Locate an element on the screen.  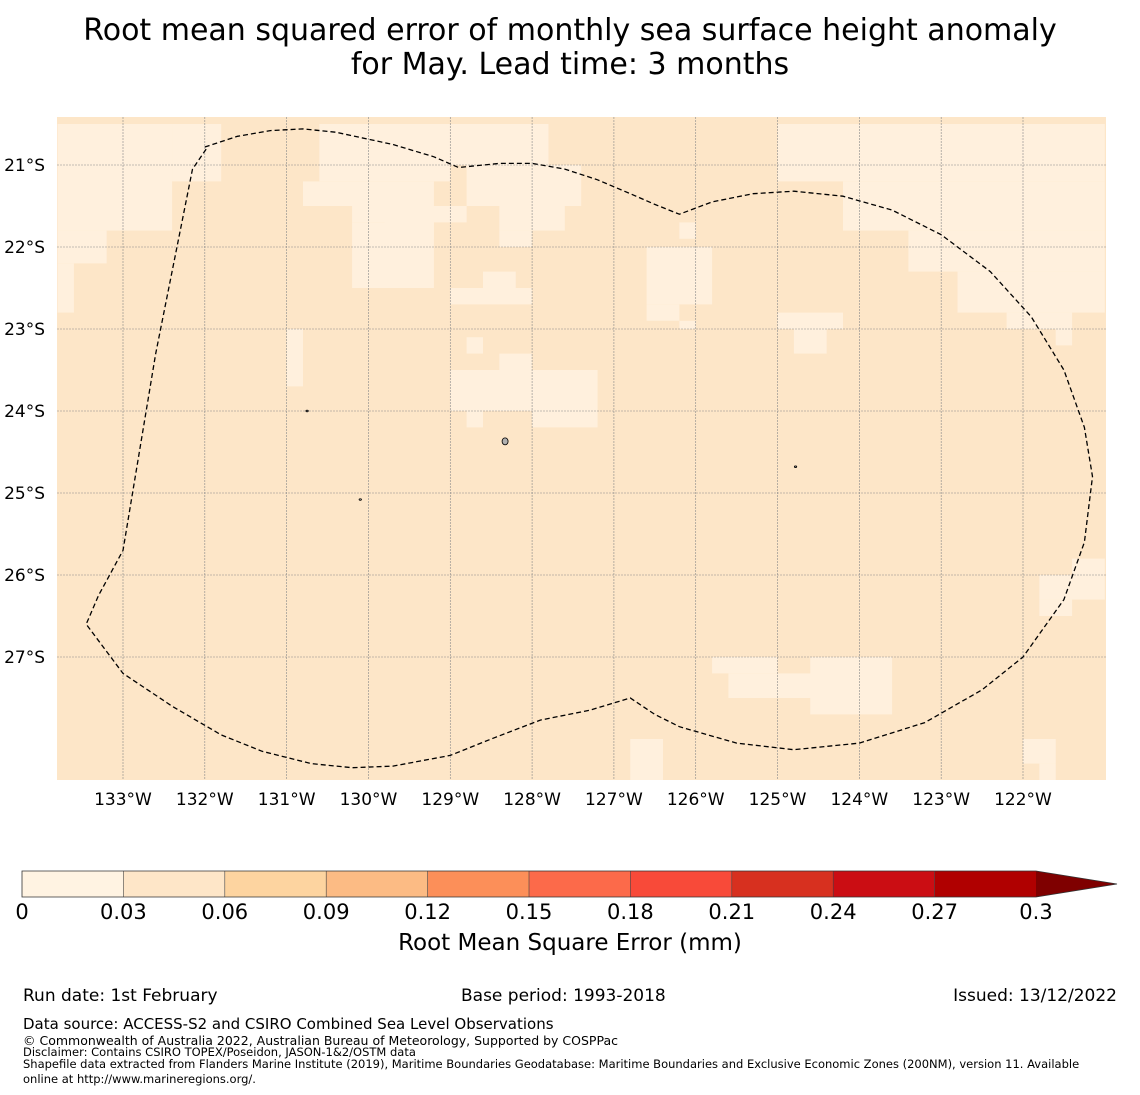
colorbar-tick-label: 0.18 is located at coordinates (630, 912).